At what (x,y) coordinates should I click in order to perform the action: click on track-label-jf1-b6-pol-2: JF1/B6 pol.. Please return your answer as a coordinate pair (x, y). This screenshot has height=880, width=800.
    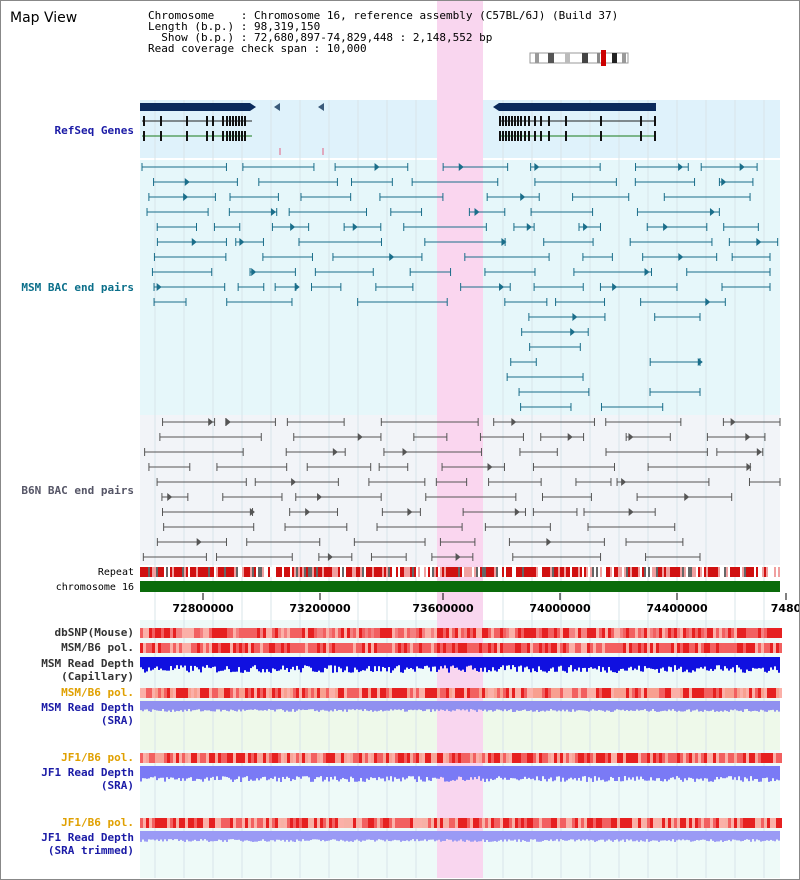
    Looking at the image, I should click on (97, 822).